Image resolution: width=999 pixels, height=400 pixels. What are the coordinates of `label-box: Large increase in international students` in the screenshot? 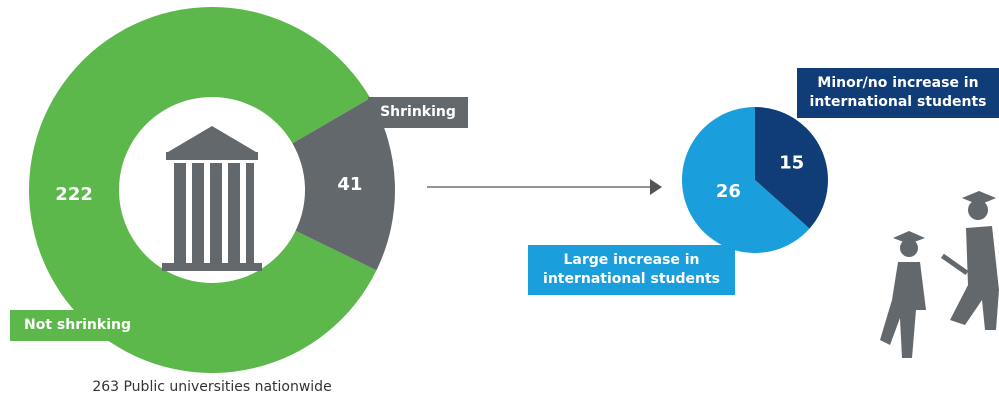 It's located at (631, 270).